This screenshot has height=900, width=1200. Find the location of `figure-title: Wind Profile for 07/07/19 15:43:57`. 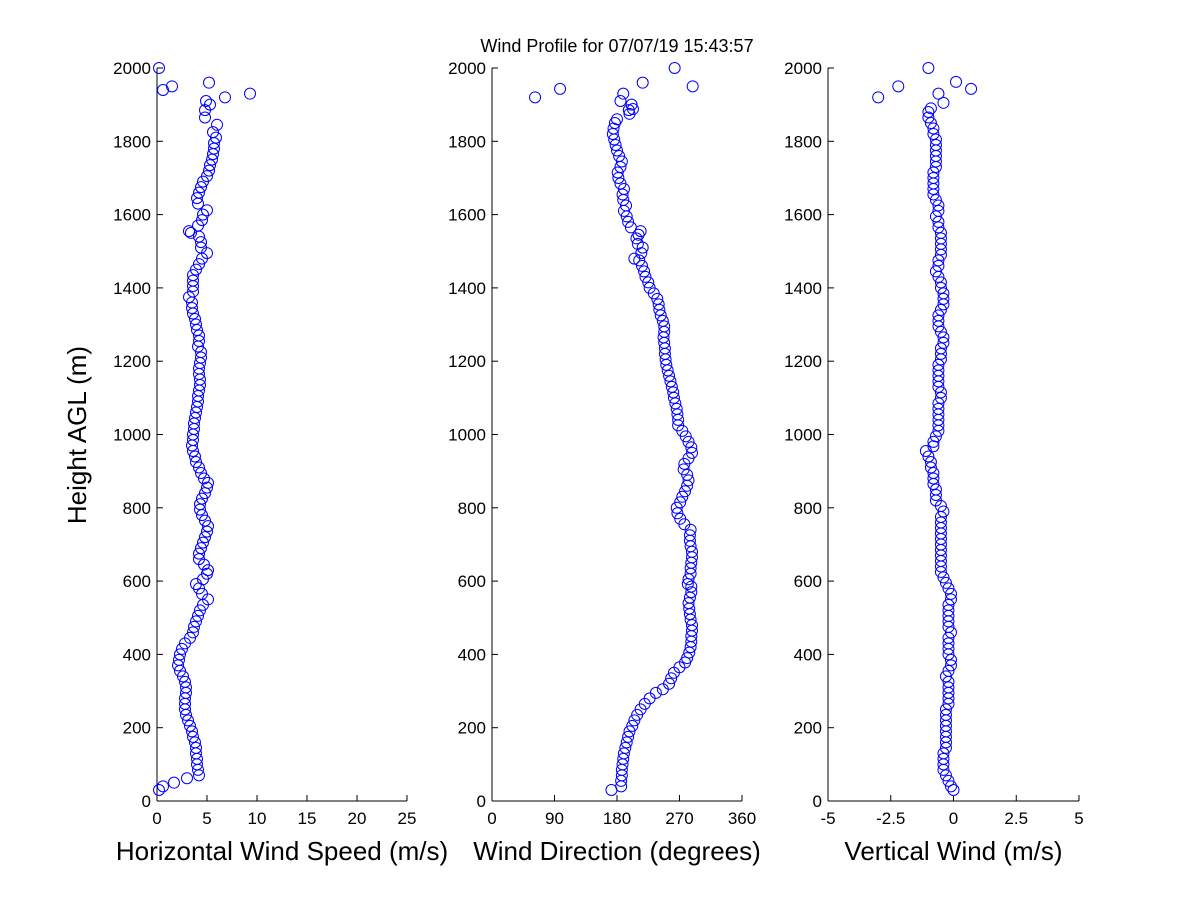

figure-title: Wind Profile for 07/07/19 15:43:57 is located at coordinates (616, 46).